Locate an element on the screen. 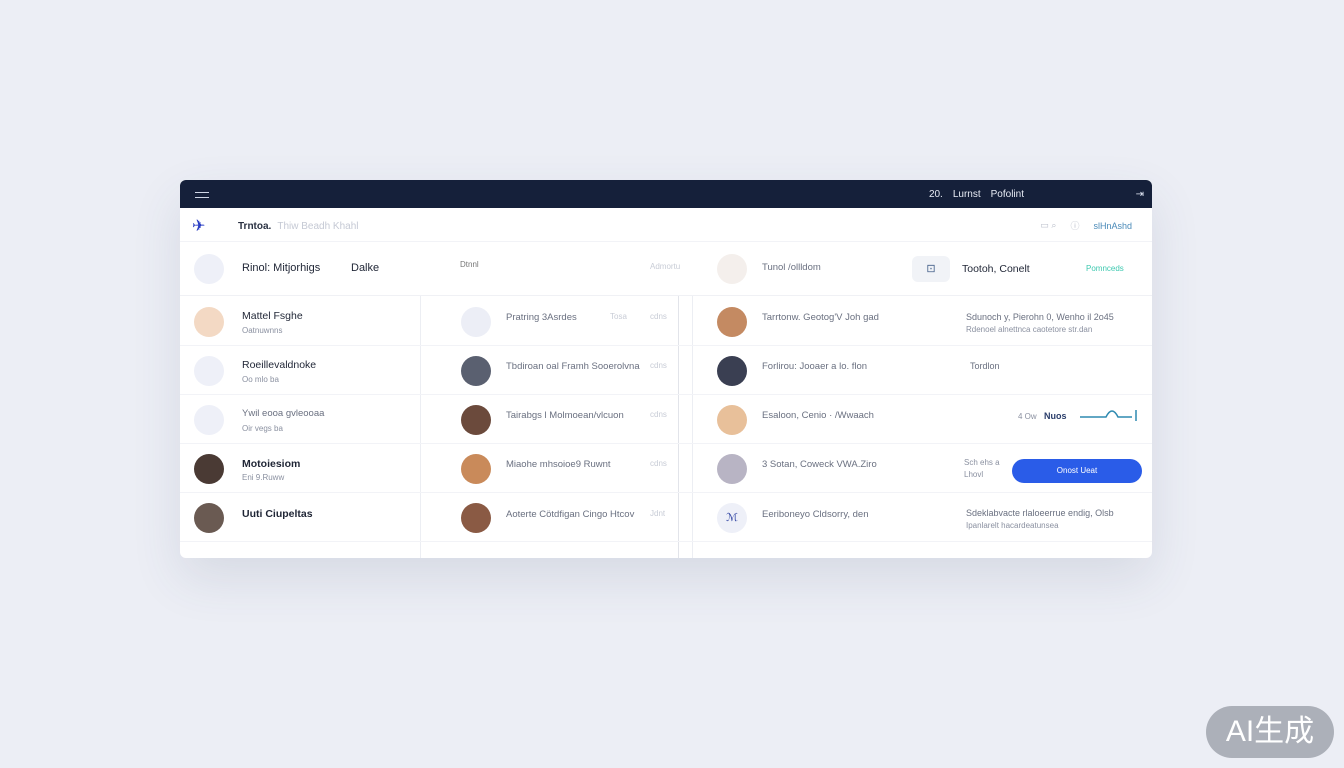 The image size is (1344, 768). row-note-sub: Nuos is located at coordinates (1055, 416).